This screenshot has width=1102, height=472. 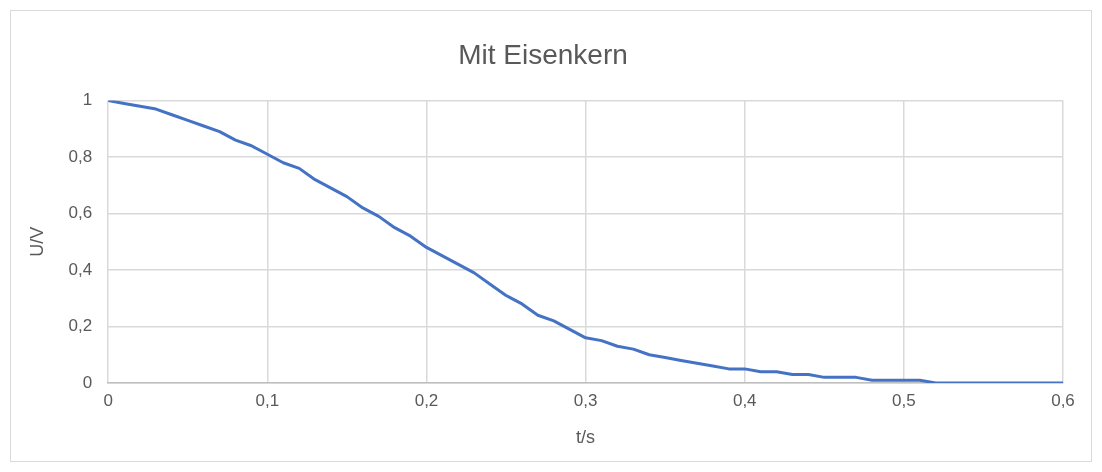 What do you see at coordinates (80, 326) in the screenshot?
I see `y-tick-label: 0,2` at bounding box center [80, 326].